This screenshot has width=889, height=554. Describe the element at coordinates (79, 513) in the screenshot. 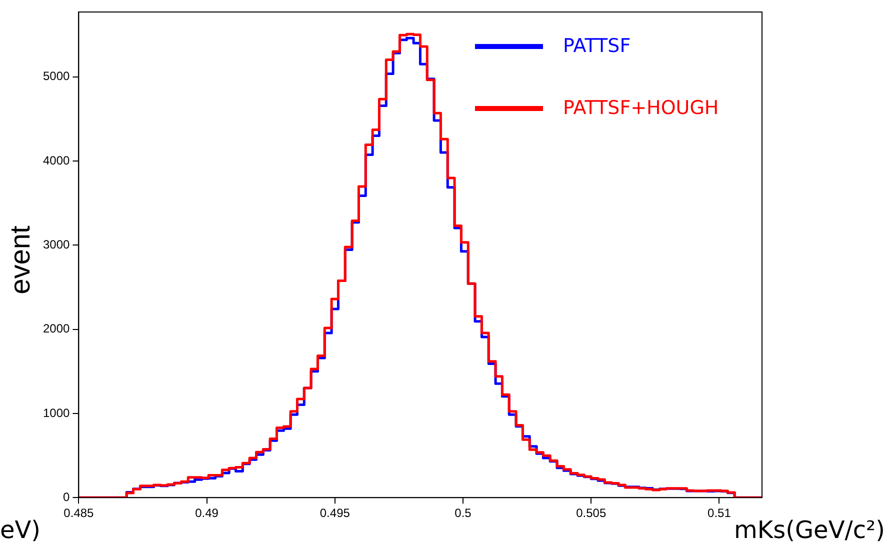

I see `x-tick-label: 0.485` at that location.